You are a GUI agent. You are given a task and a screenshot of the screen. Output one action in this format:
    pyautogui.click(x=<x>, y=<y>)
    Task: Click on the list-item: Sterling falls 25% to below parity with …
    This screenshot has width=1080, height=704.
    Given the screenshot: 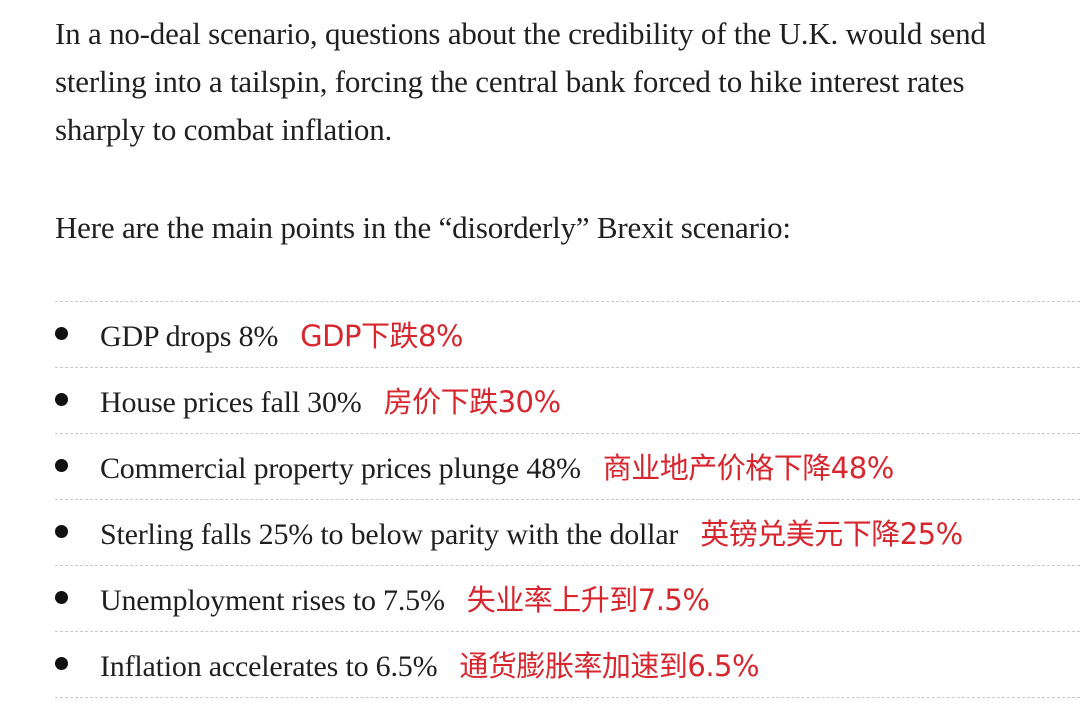 What is the action you would take?
    pyautogui.click(x=567, y=533)
    